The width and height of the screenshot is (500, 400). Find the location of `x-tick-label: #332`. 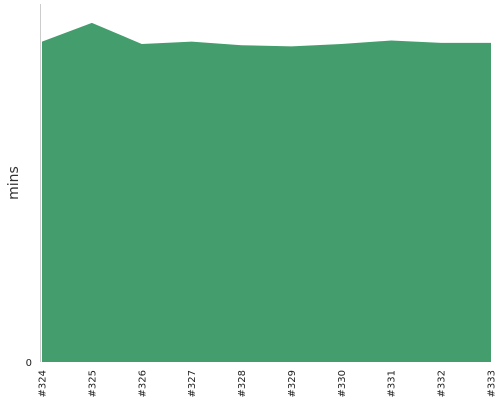

x-tick-label: #332 is located at coordinates (442, 383).